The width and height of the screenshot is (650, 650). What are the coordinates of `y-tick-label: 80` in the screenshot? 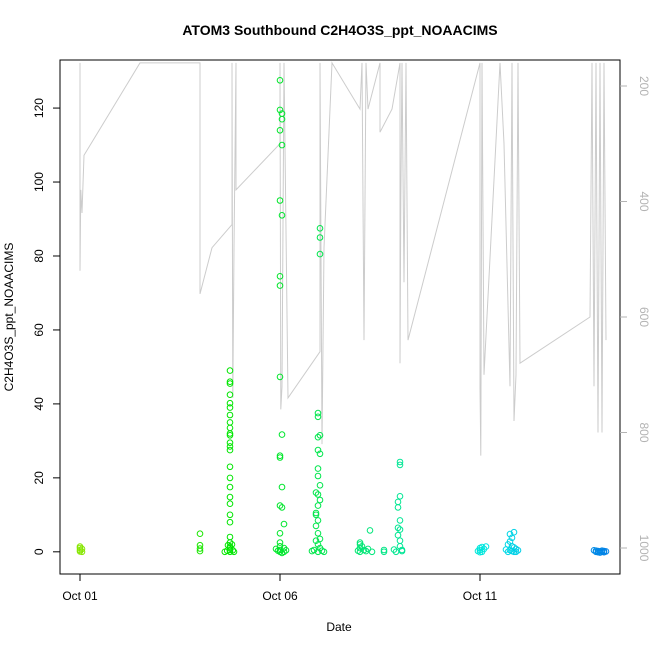 It's located at (39, 256).